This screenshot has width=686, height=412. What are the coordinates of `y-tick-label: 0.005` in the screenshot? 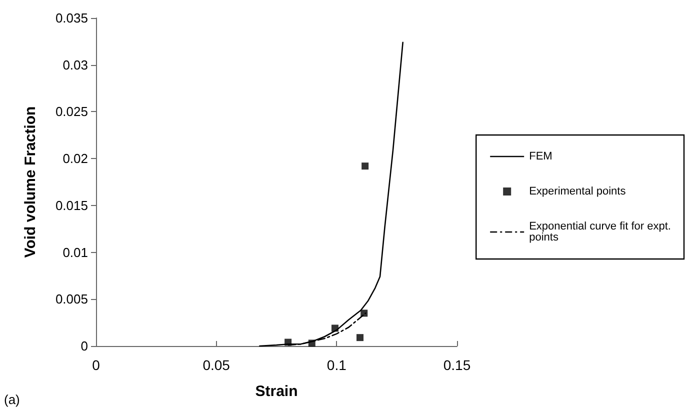 It's located at (71, 299).